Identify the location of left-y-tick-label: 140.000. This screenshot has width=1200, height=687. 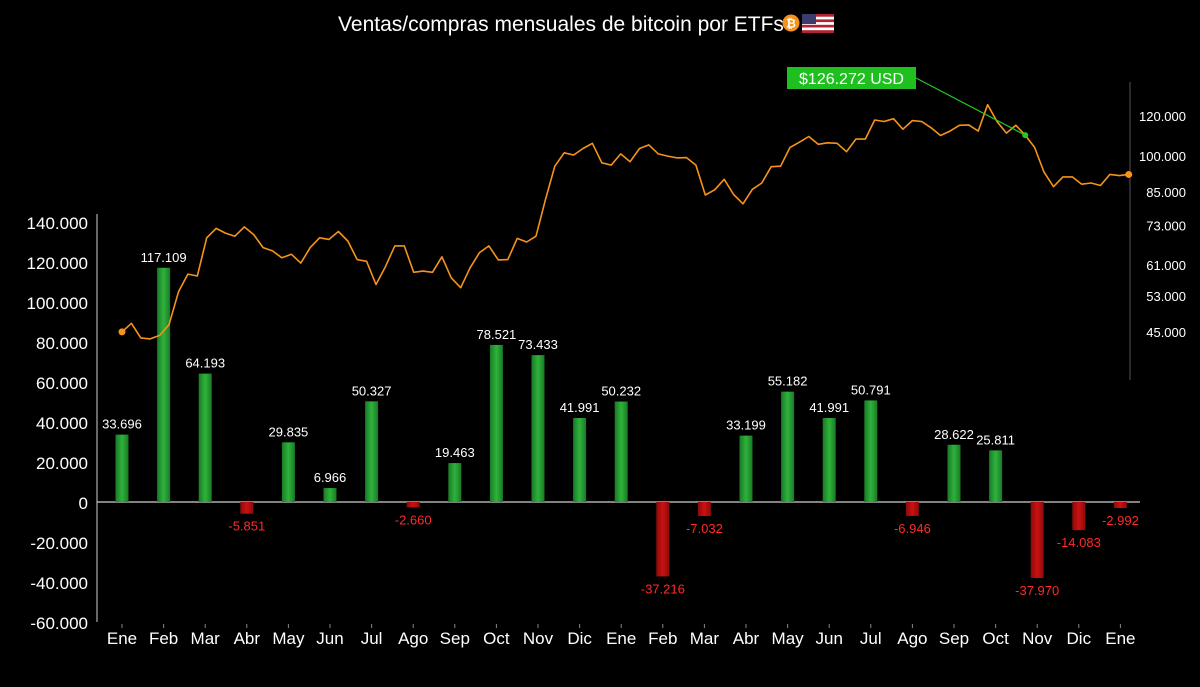
(57, 223).